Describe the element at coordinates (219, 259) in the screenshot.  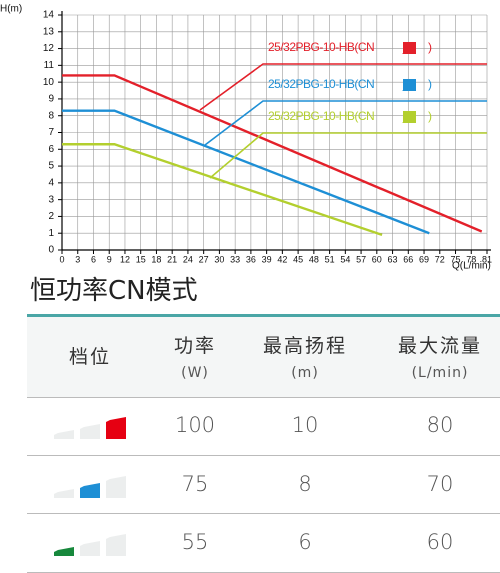
I see `x-tick-label: 30` at that location.